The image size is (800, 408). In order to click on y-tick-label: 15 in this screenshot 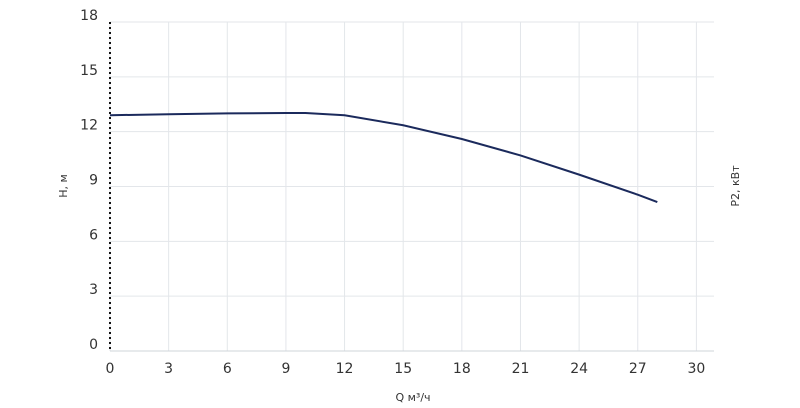, I will do `click(89, 71)`.